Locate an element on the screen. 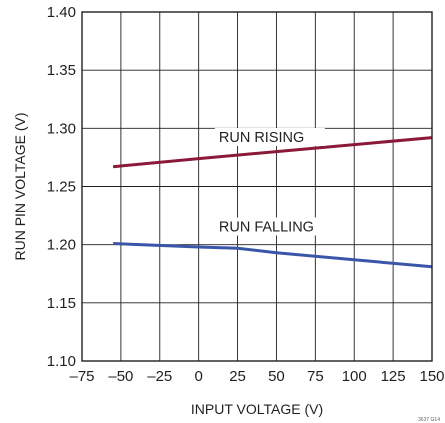 This screenshot has width=445, height=423. y-tick-label: 1.15 is located at coordinates (61, 303).